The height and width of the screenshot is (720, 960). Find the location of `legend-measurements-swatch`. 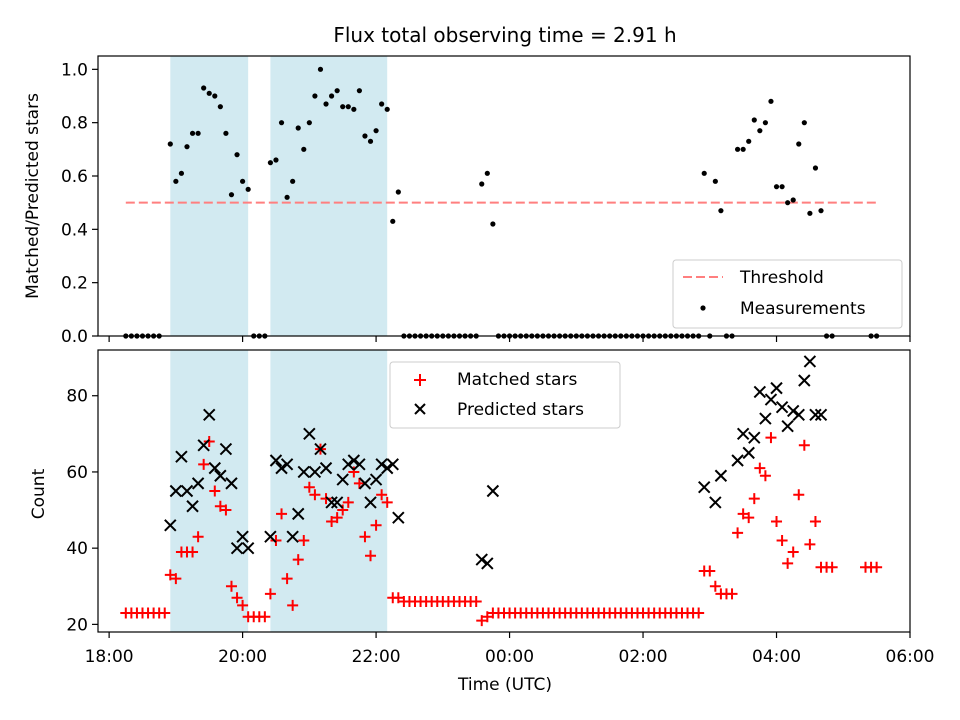

legend-measurements-swatch is located at coordinates (703, 308).